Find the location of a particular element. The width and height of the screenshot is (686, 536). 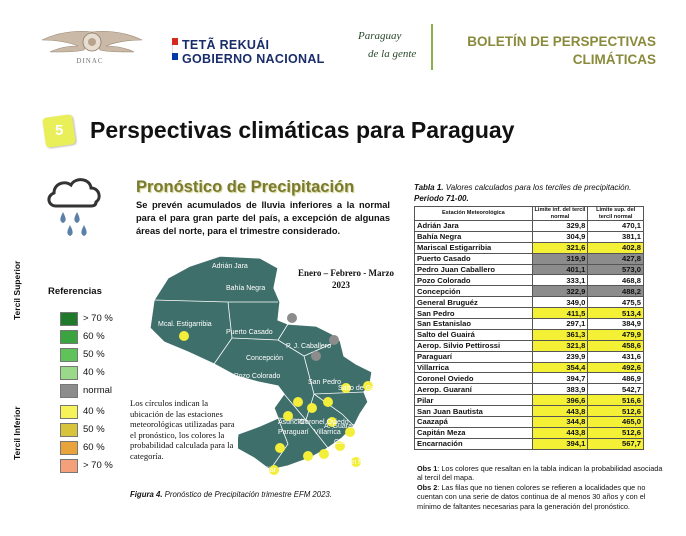

station-cell: San Estanislao is located at coordinates (473, 324).